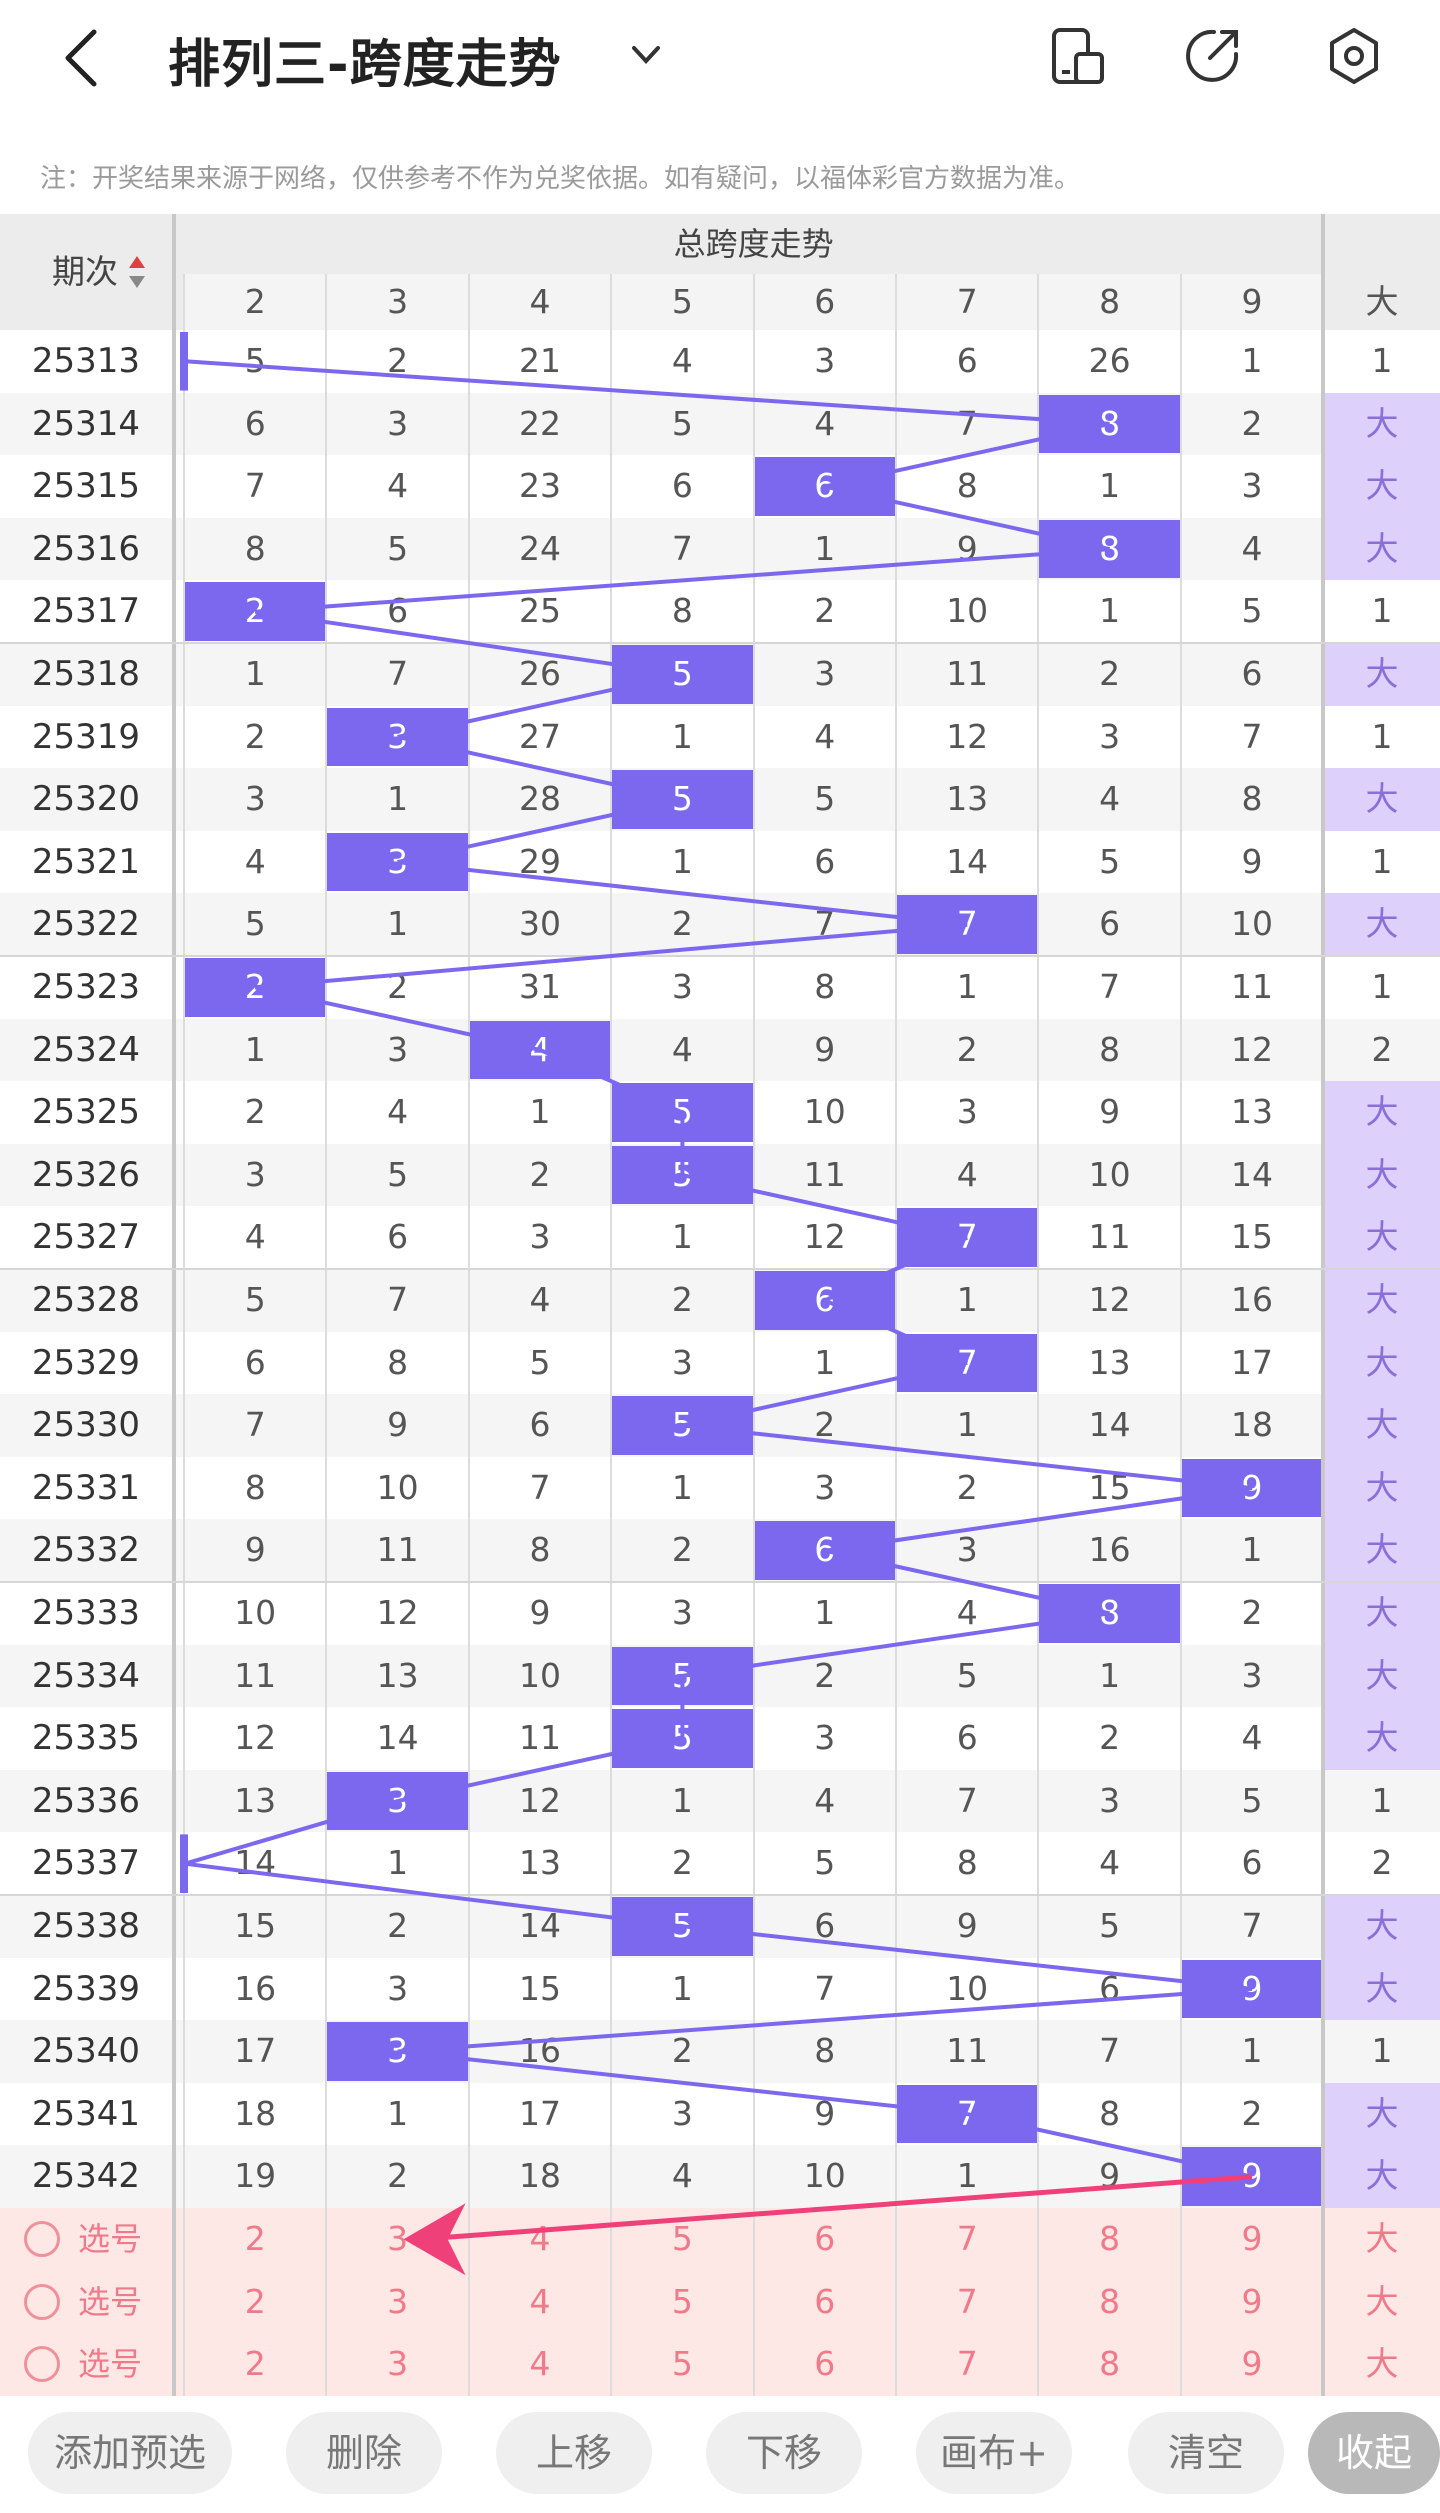  I want to click on trend-cell: 26, so click(1109, 360).